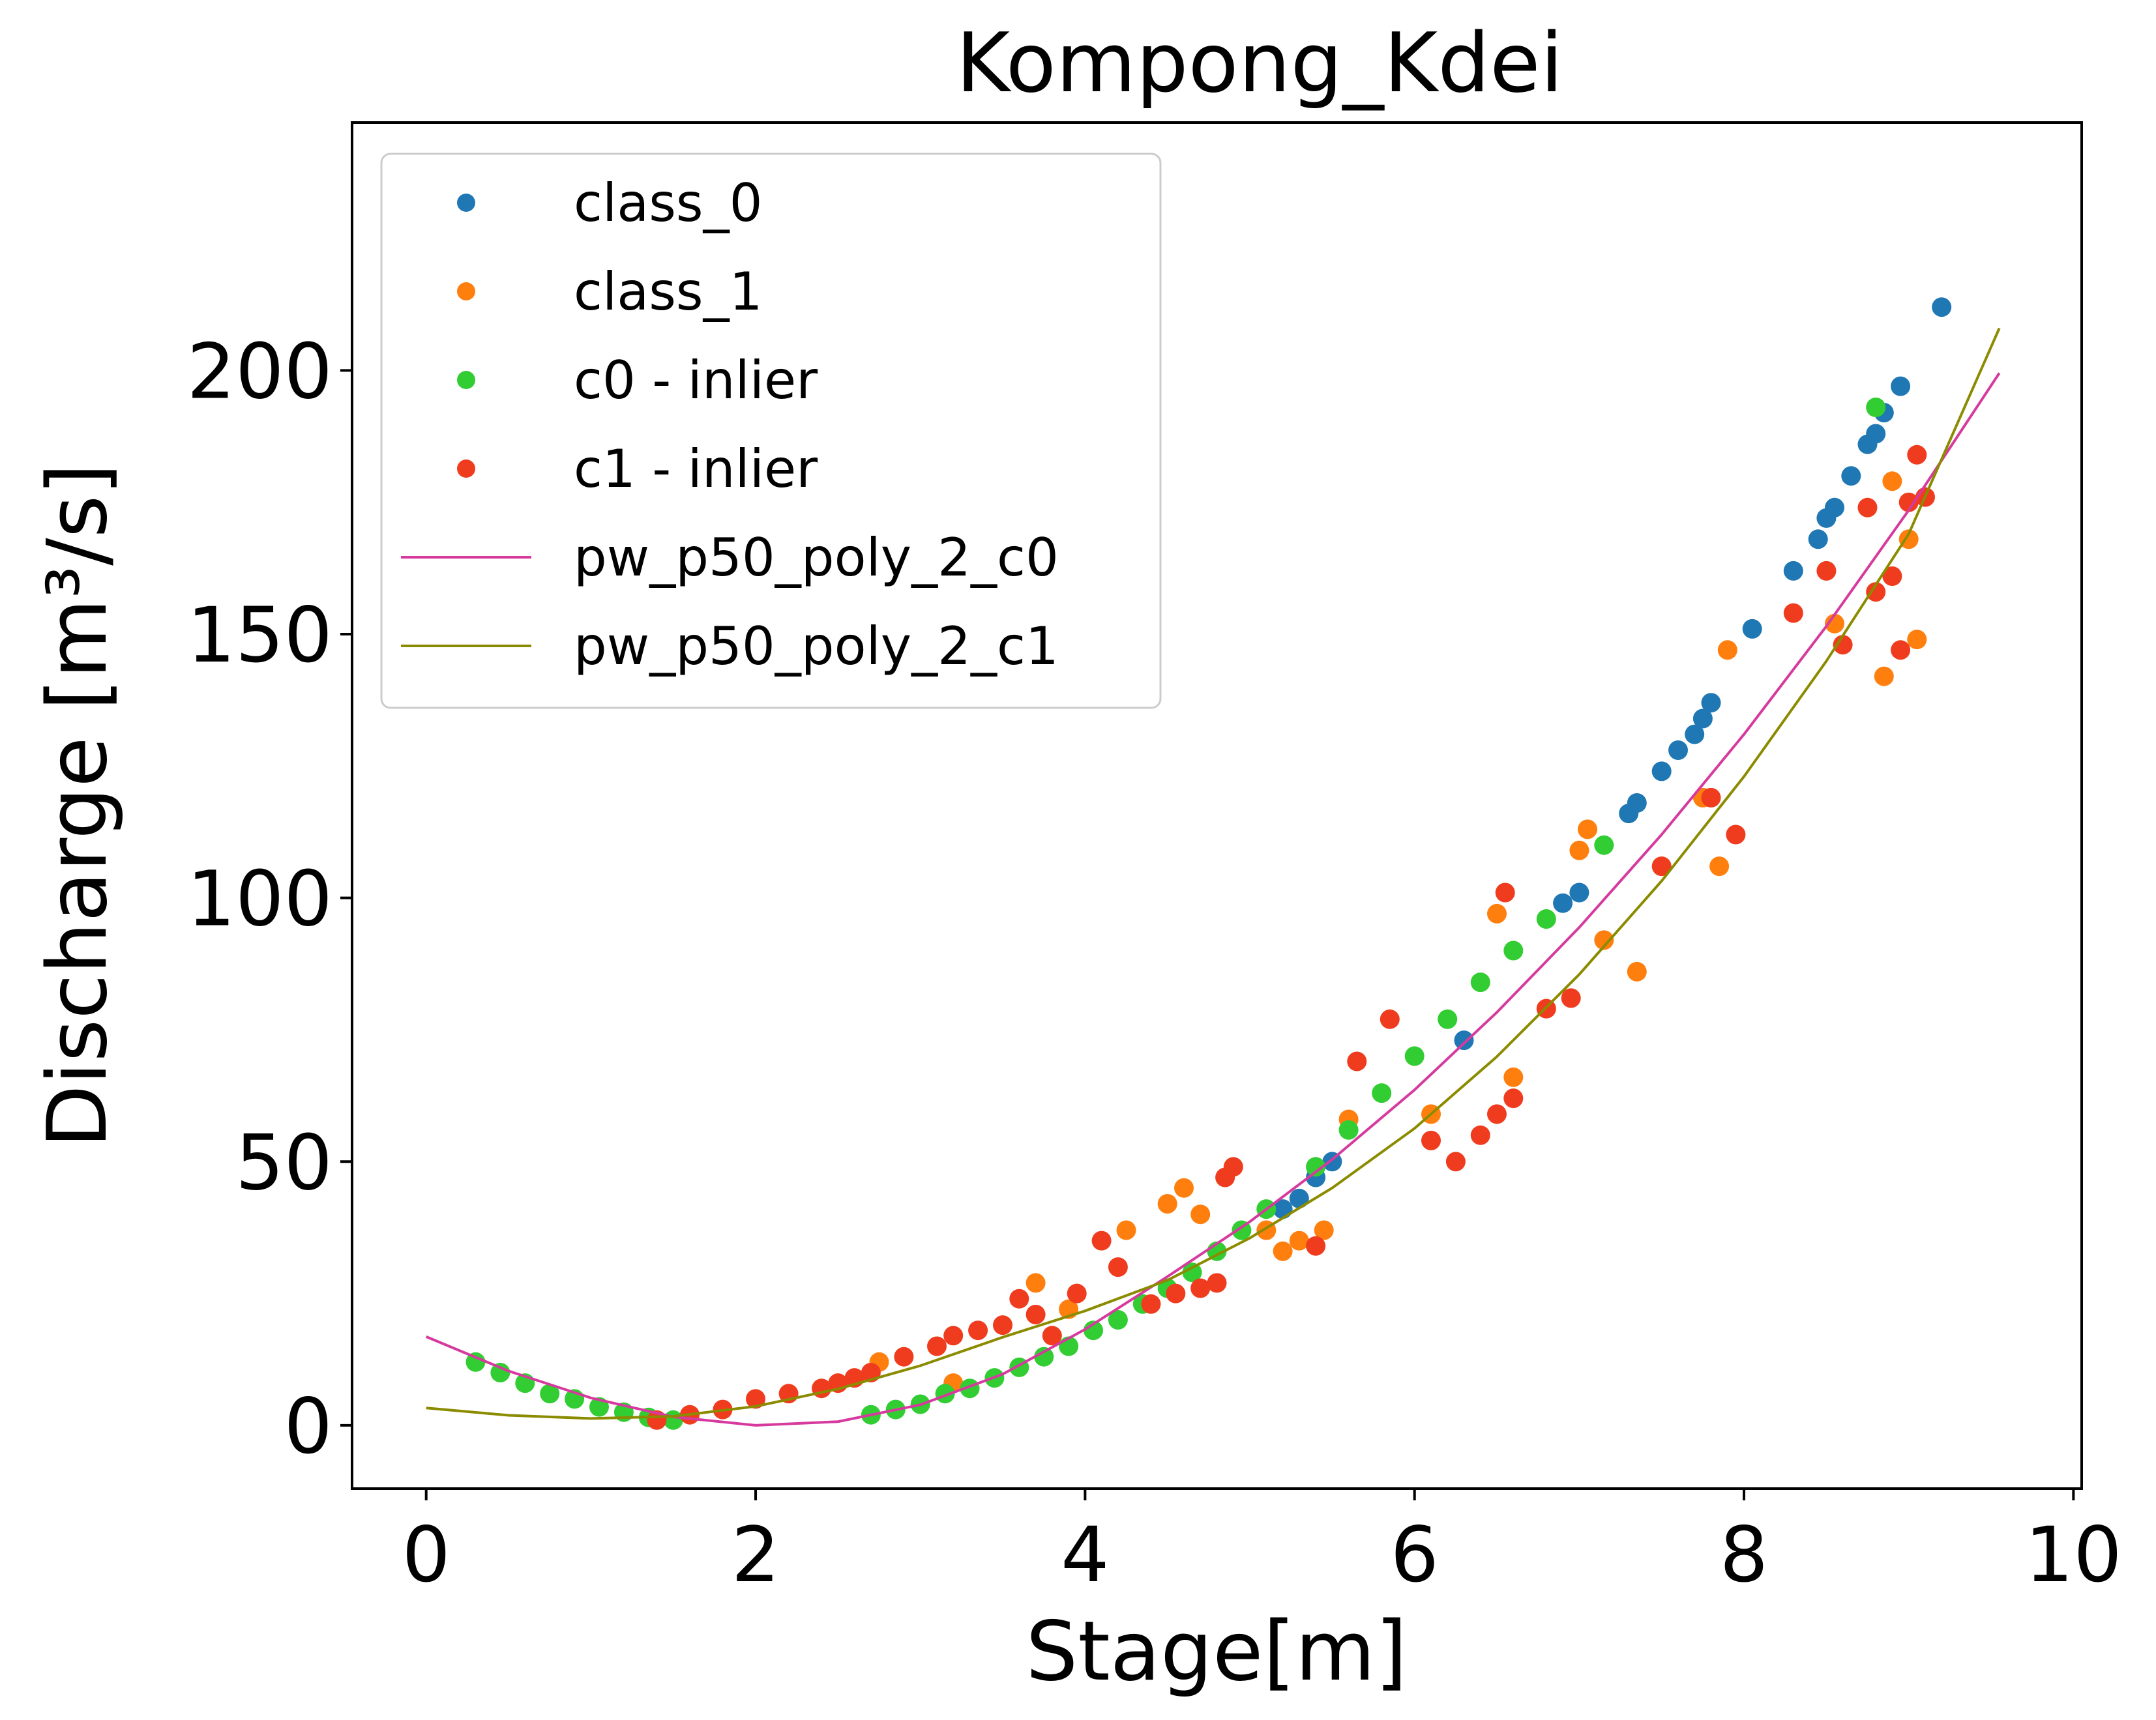 The image size is (2156, 1720). Describe the element at coordinates (668, 291) in the screenshot. I see `legend-label-class-1: class_1` at that location.